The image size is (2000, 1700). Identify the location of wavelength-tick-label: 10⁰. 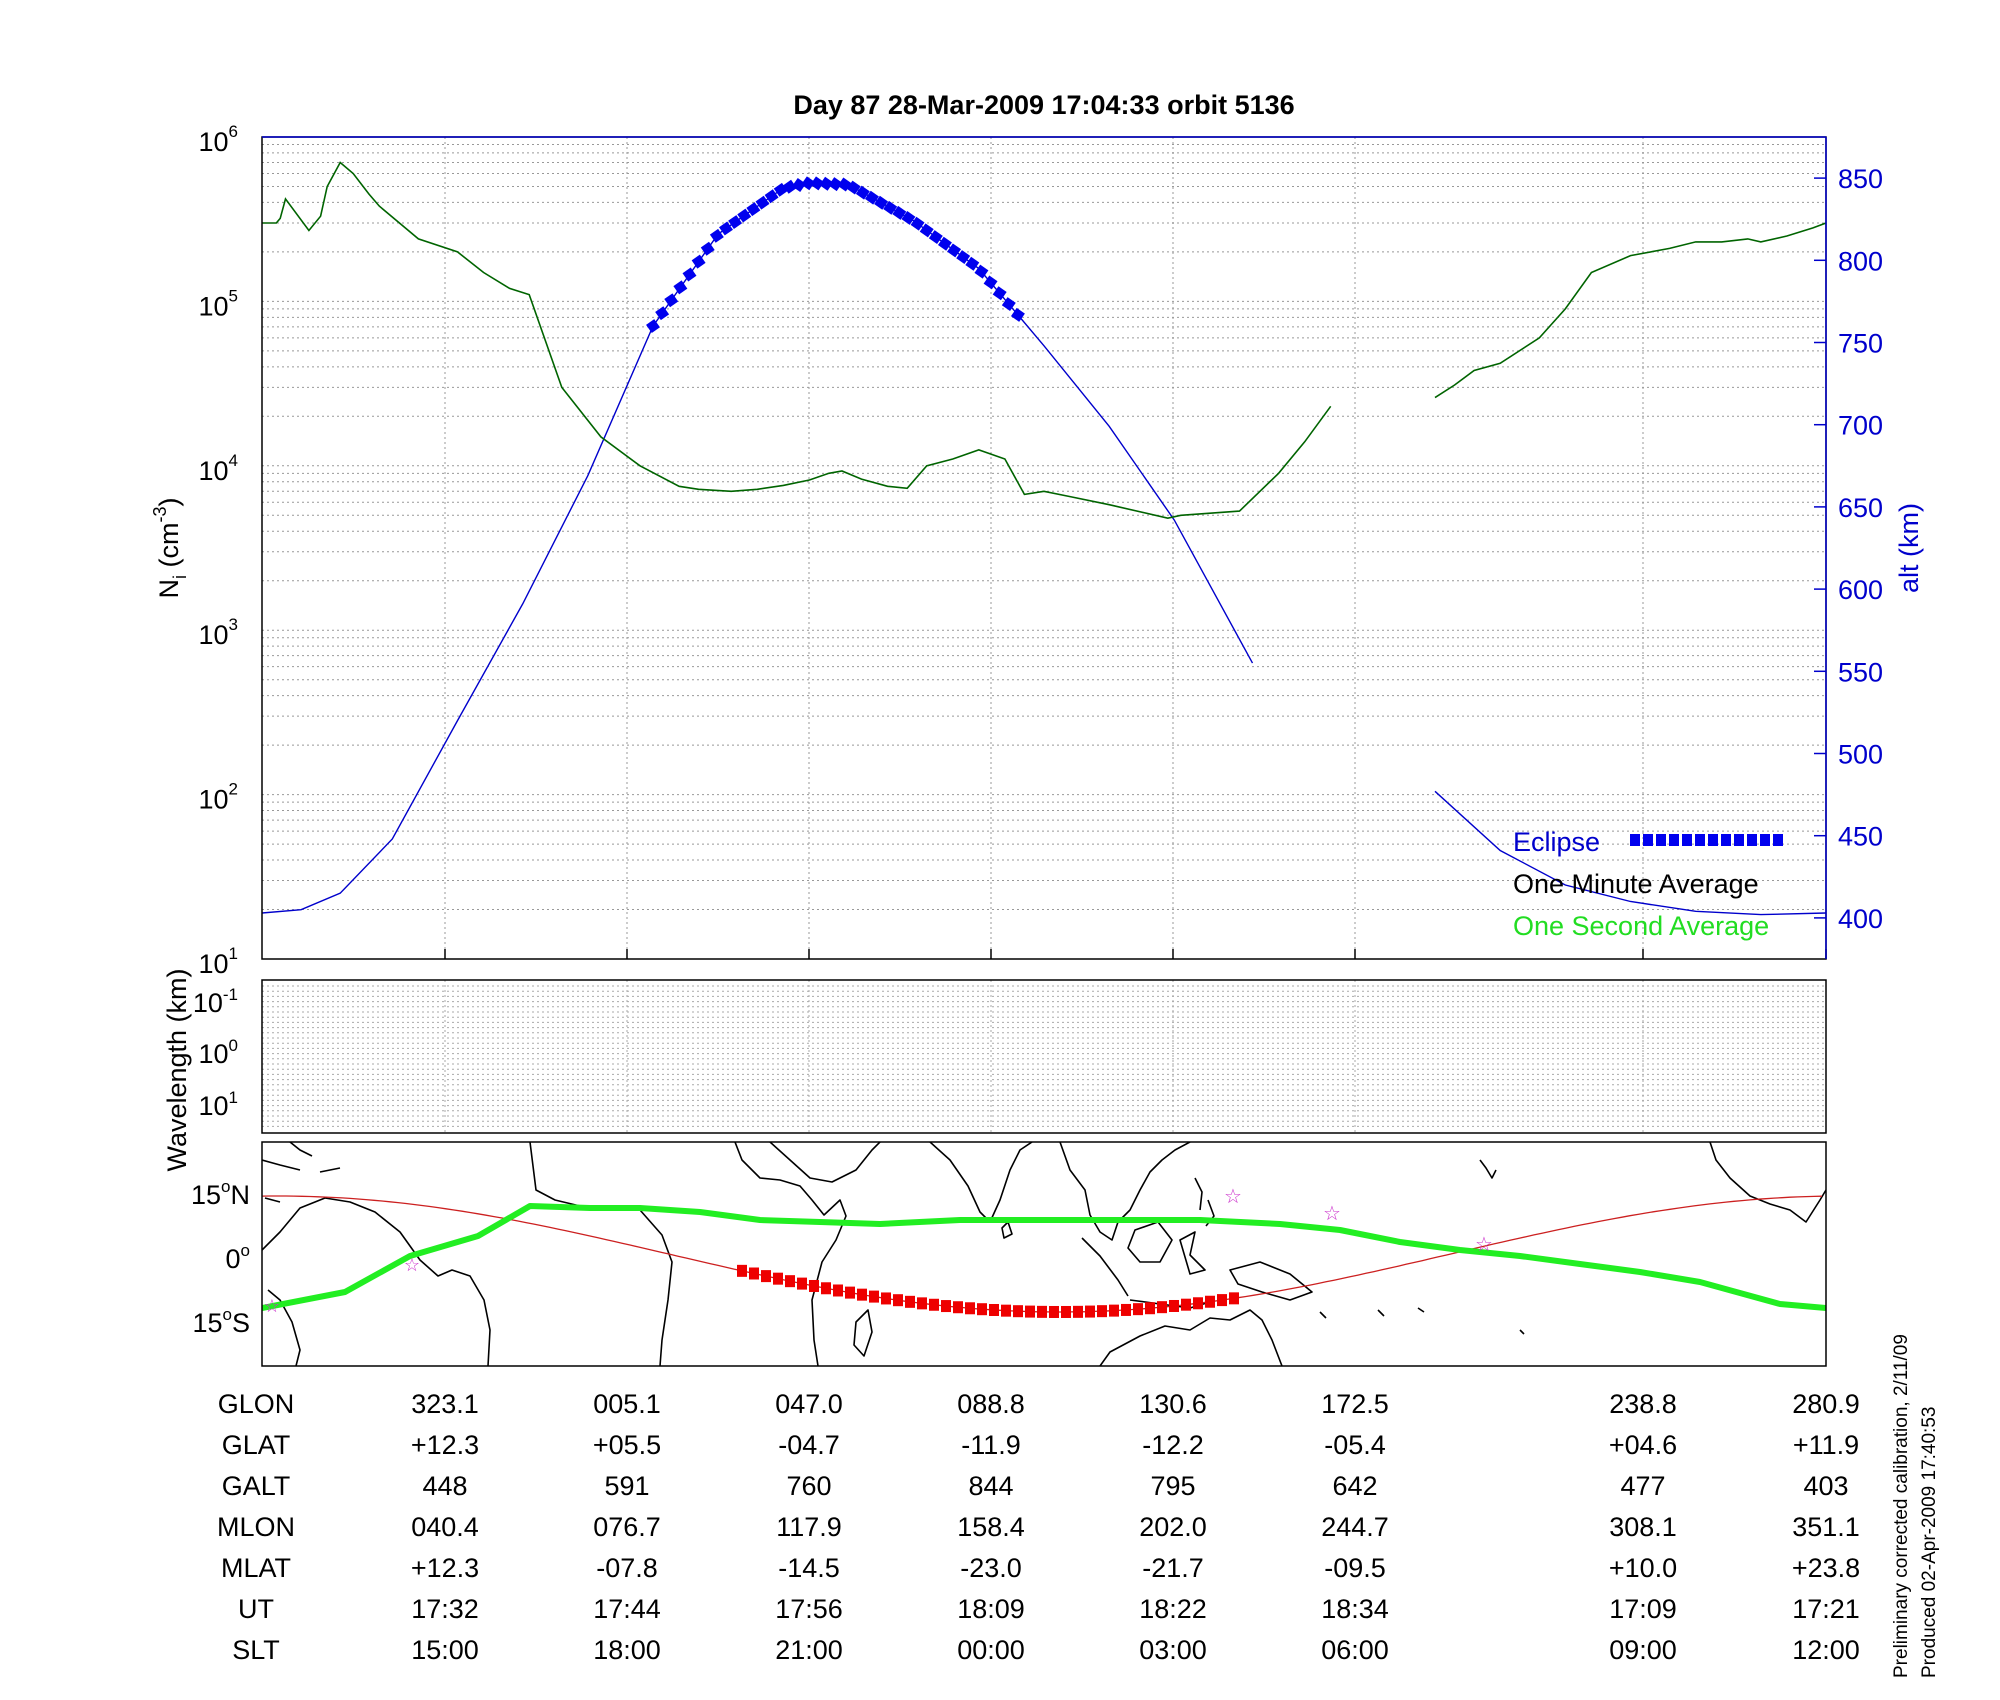
(218, 1052).